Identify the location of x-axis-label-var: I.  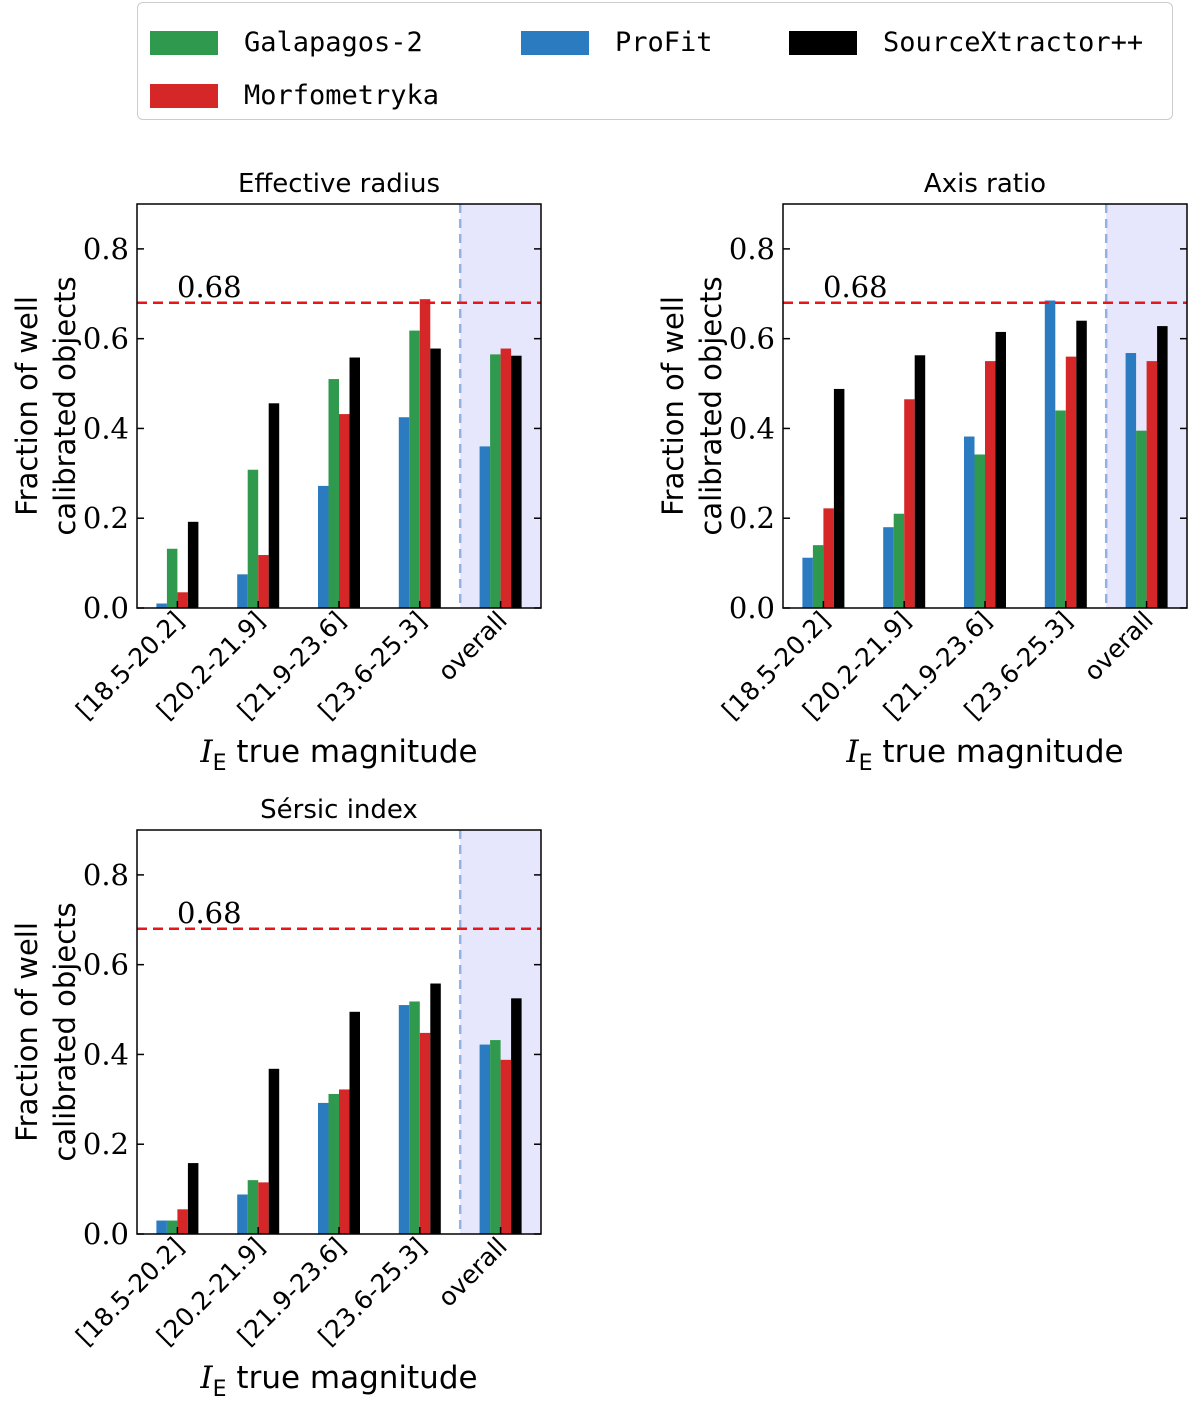
(852, 752).